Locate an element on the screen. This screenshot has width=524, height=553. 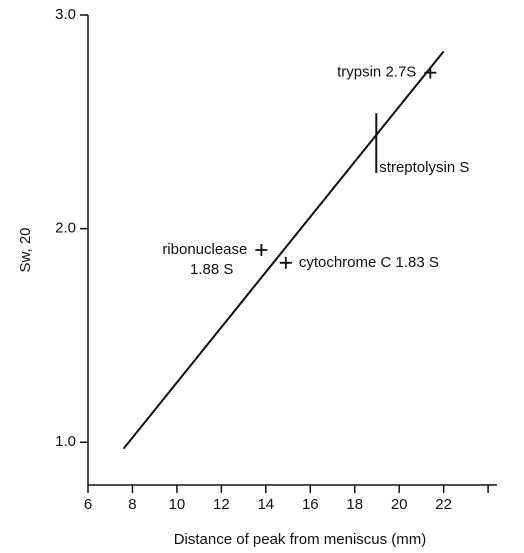
x-tick-label: 6 is located at coordinates (88, 504).